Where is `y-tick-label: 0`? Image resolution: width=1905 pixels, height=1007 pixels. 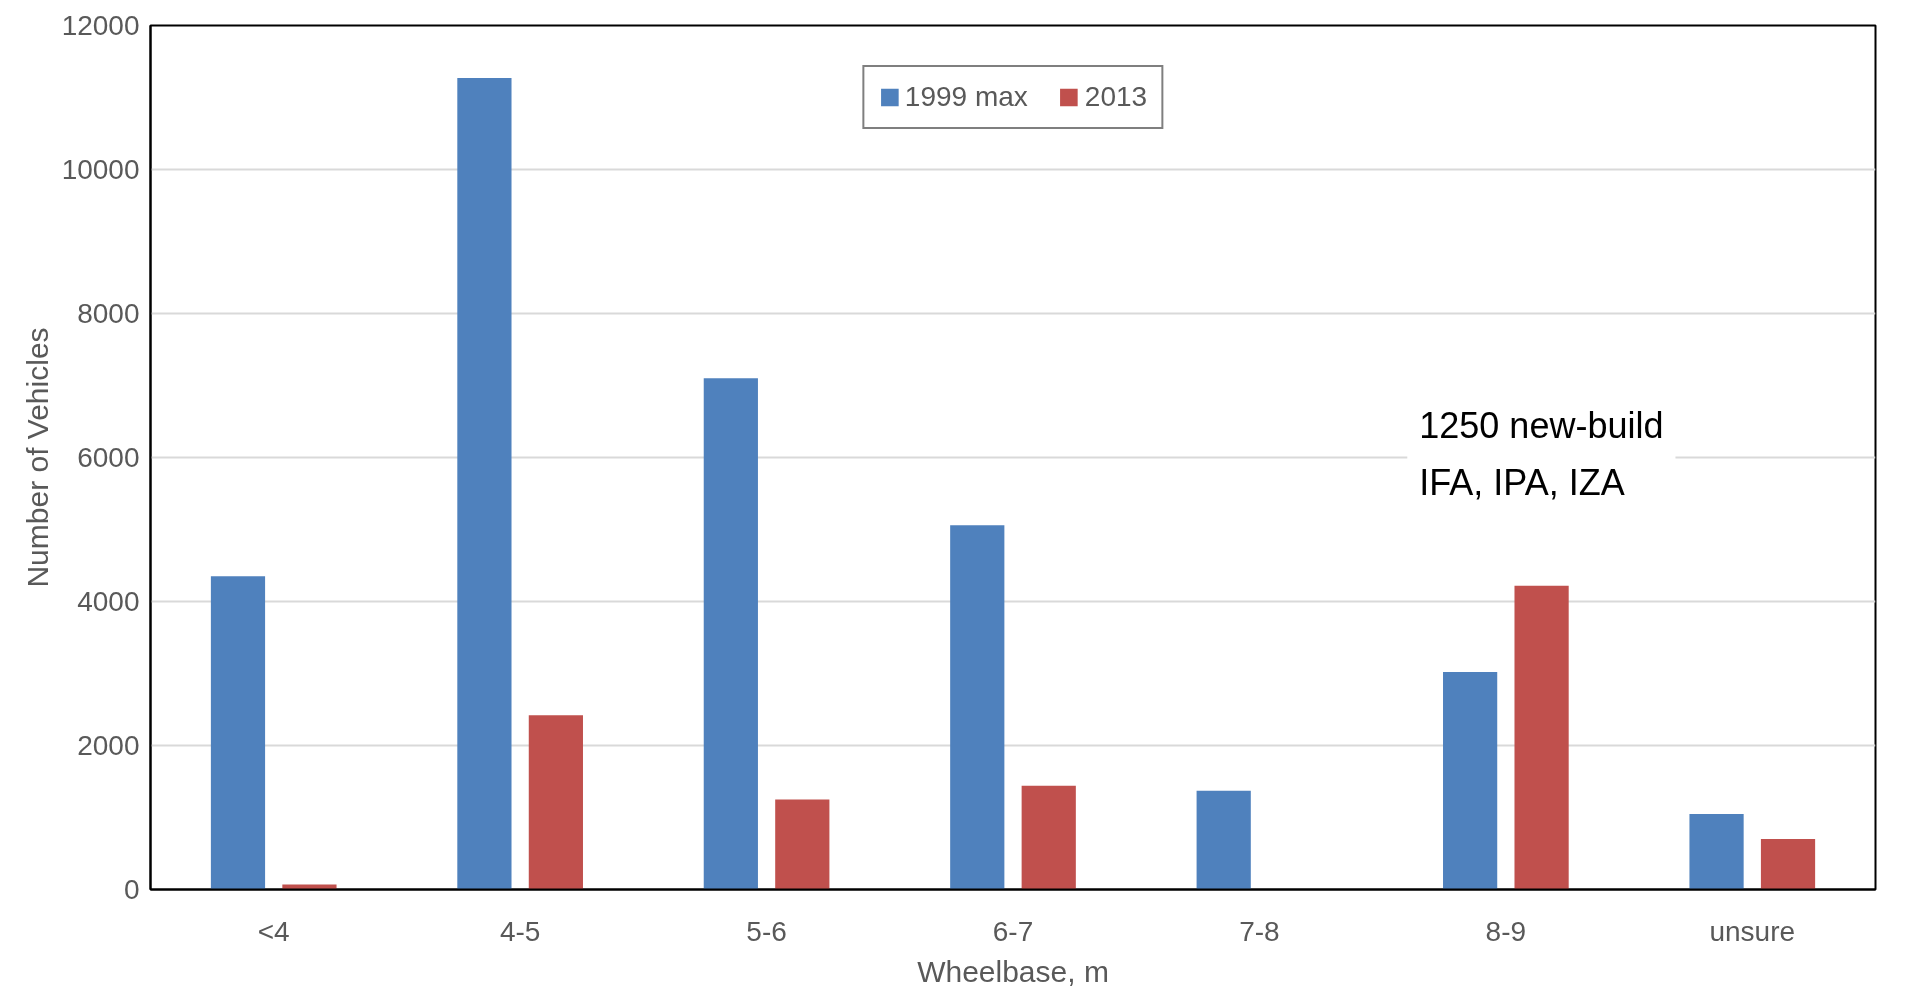 y-tick-label: 0 is located at coordinates (131, 889).